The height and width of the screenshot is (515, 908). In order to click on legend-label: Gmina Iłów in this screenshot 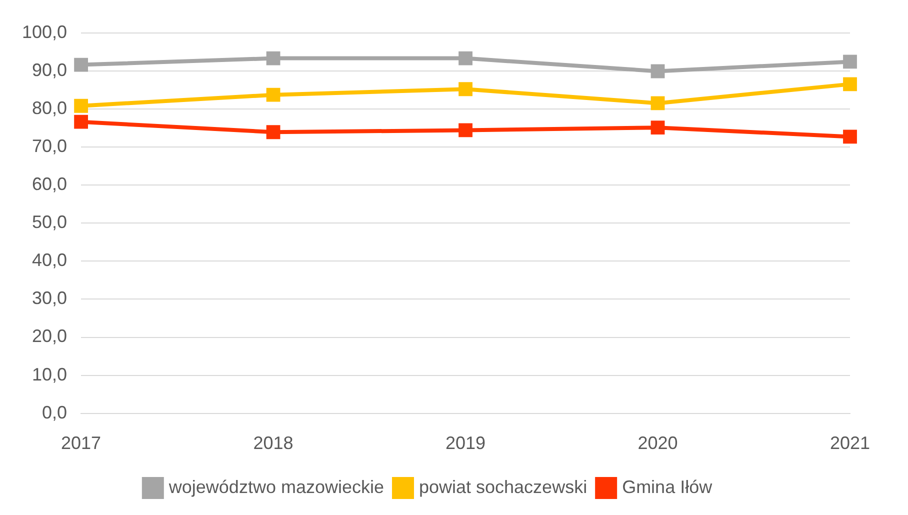, I will do `click(668, 486)`.